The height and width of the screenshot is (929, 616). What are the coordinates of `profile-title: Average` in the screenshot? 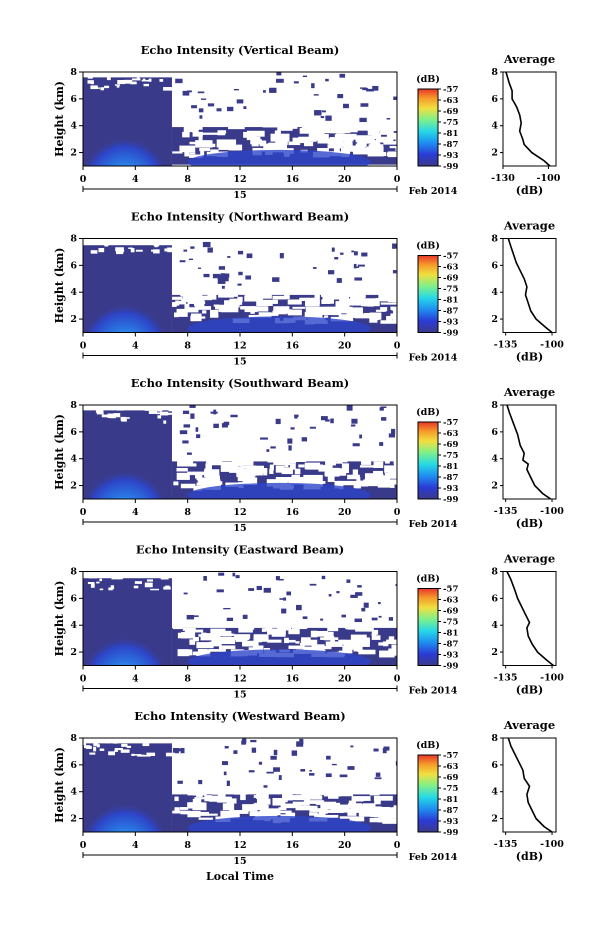 It's located at (529, 392).